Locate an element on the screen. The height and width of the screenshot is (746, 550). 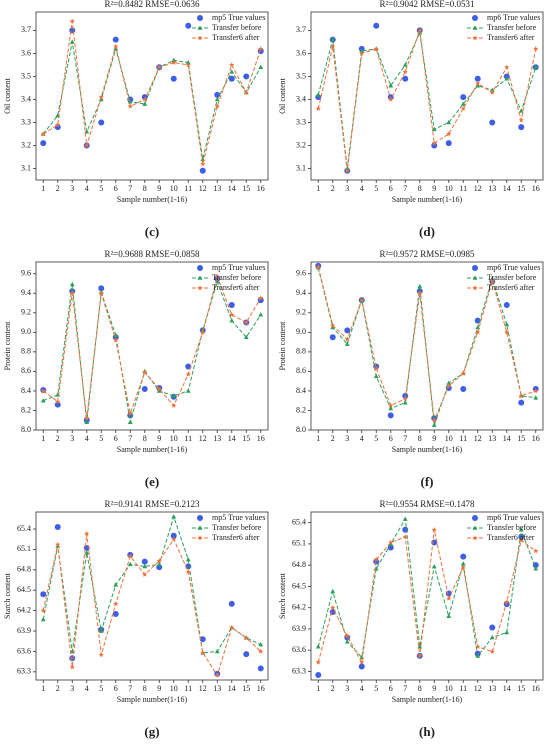
plot-frame is located at coordinates (152, 96).